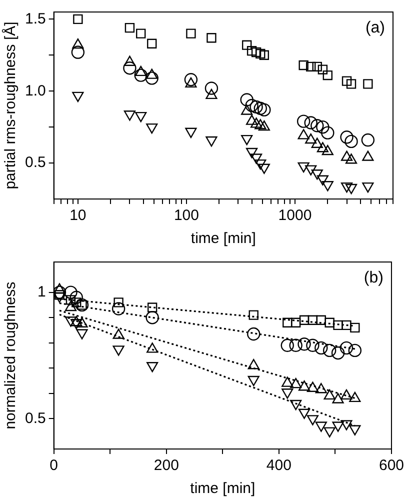 The height and width of the screenshot is (500, 407). I want to click on y-tick-label: 1.5, so click(35, 19).